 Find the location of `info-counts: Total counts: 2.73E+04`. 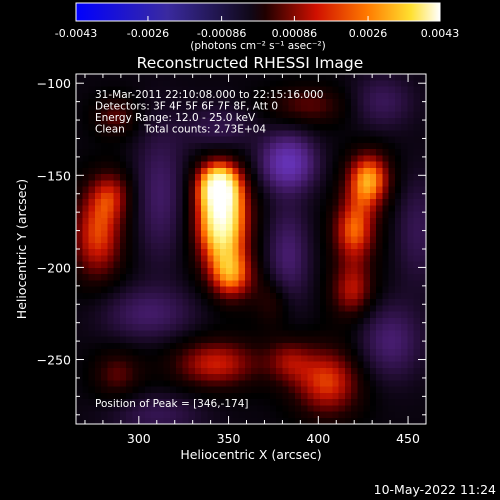

info-counts: Total counts: 2.73E+04 is located at coordinates (204, 130).